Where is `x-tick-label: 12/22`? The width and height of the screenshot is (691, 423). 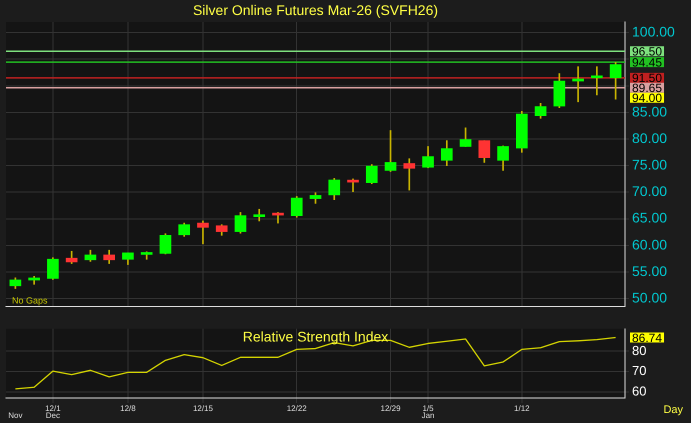
x-tick-label: 12/22 is located at coordinates (297, 409).